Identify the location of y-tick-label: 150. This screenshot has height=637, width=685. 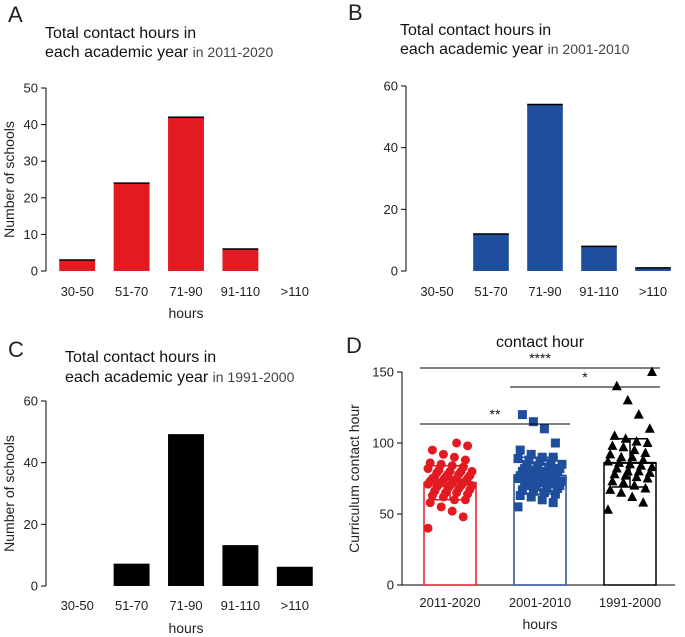
(383, 372).